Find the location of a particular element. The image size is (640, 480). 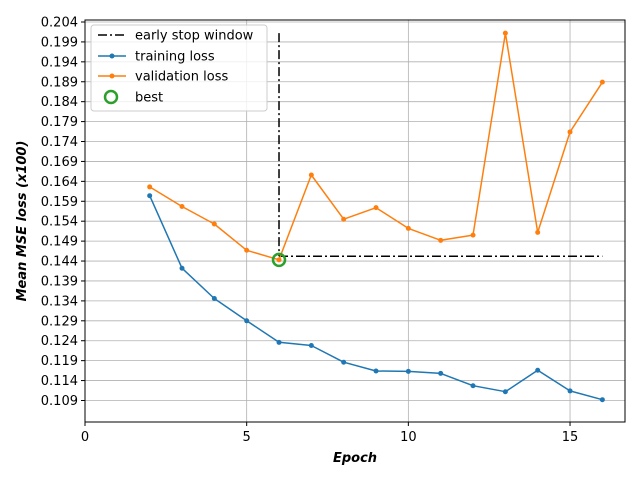

y-tick-label: 0.204 is located at coordinates (59, 22).